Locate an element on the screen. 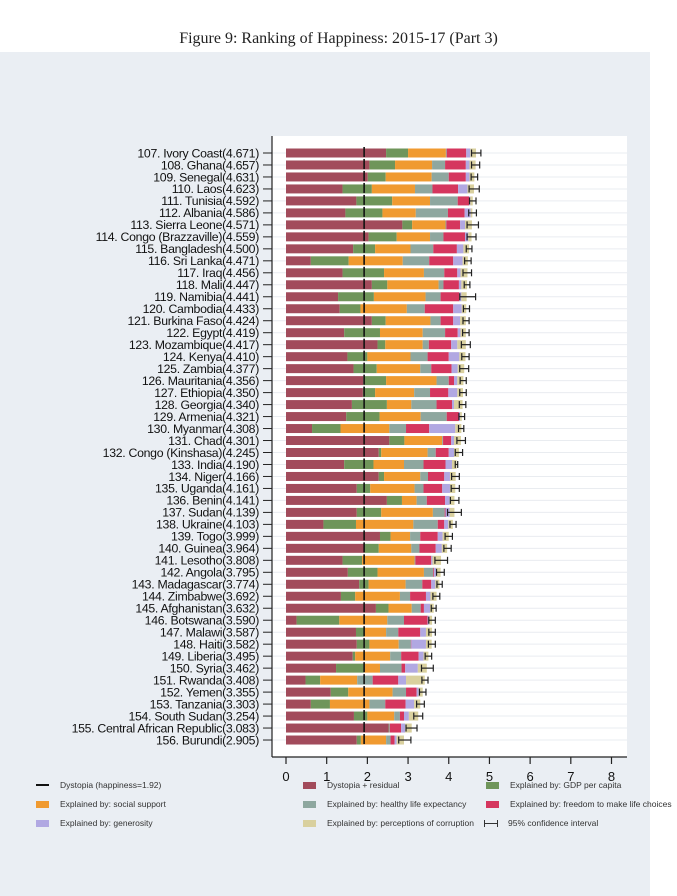 The image size is (677, 896). country-label: 120. Cambodia(4.433) is located at coordinates (201, 309).